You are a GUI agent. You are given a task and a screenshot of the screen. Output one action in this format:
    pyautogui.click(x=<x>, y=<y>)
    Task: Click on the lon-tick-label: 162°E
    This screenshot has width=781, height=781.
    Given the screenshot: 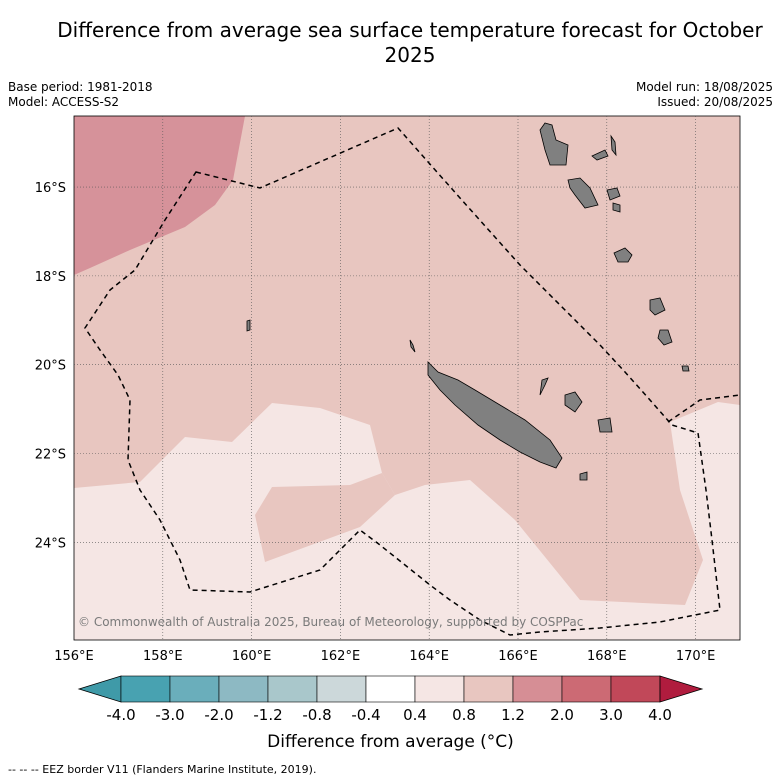 What is the action you would take?
    pyautogui.click(x=341, y=656)
    